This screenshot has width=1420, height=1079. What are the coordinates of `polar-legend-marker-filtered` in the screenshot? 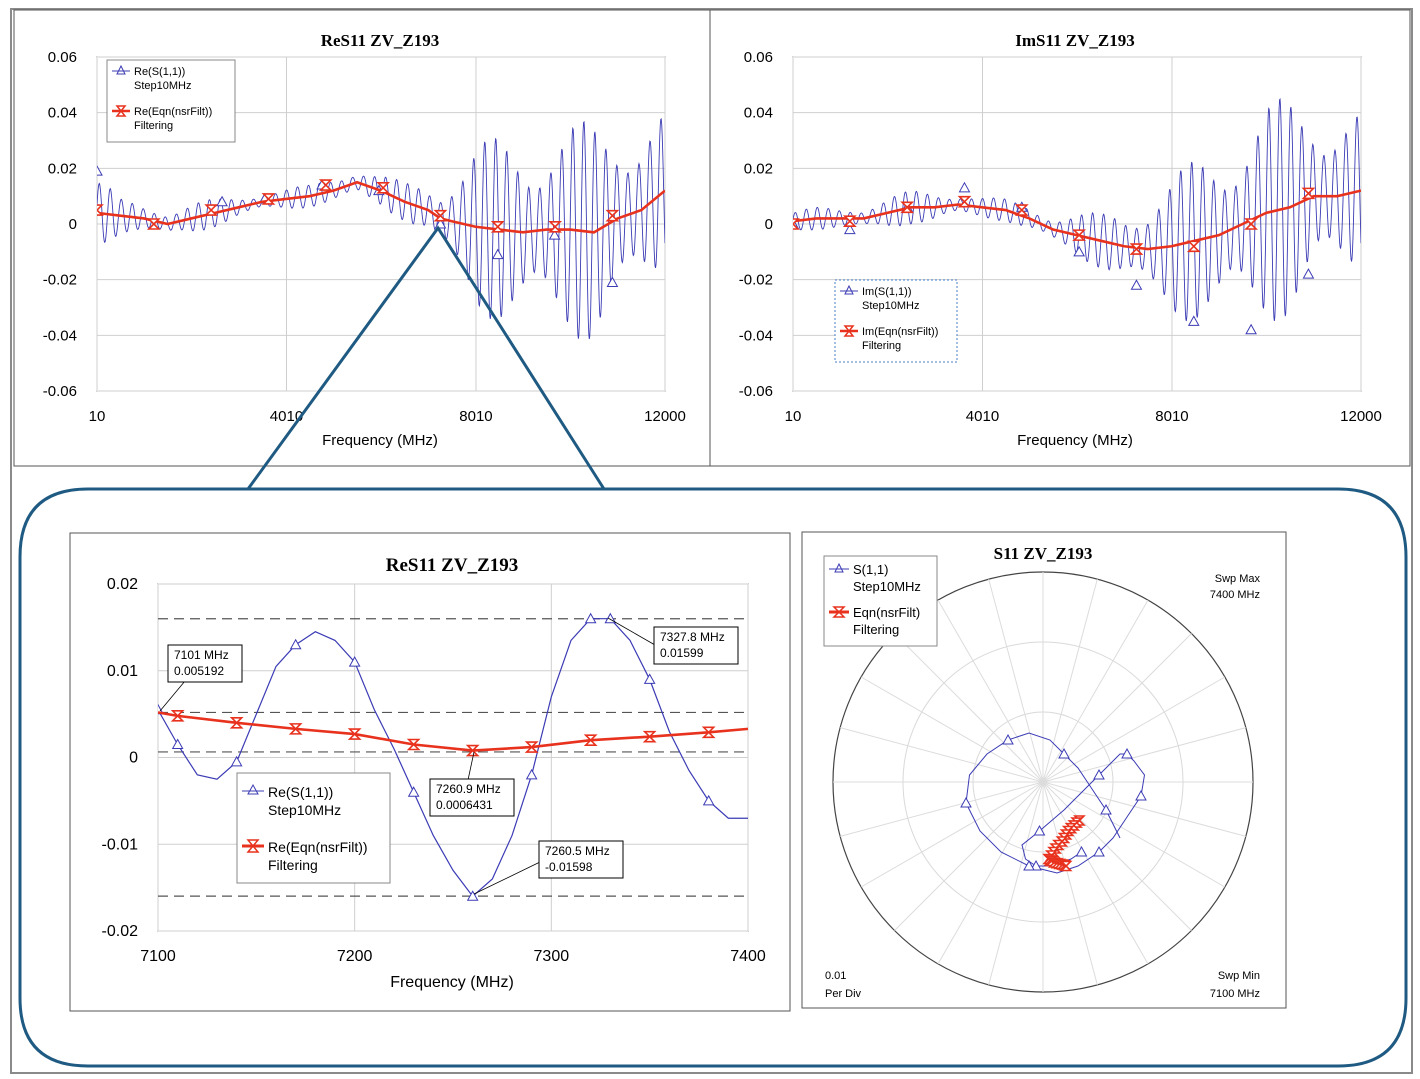 It's located at (839, 612).